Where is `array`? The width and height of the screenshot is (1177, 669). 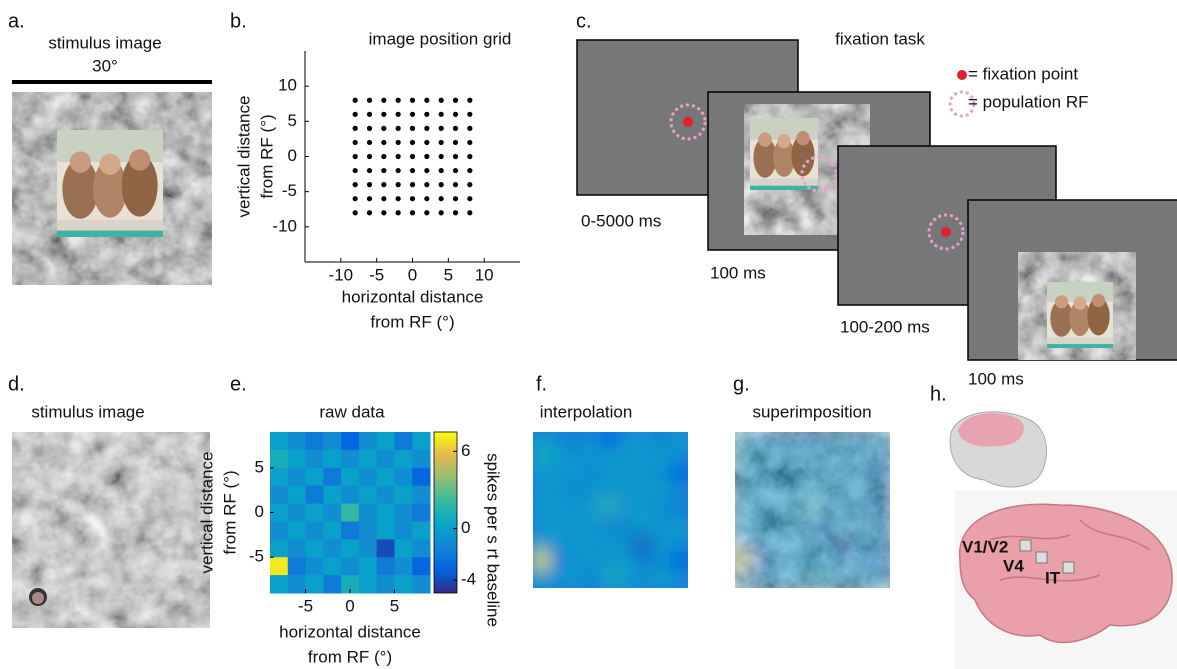 array is located at coordinates (1068, 567).